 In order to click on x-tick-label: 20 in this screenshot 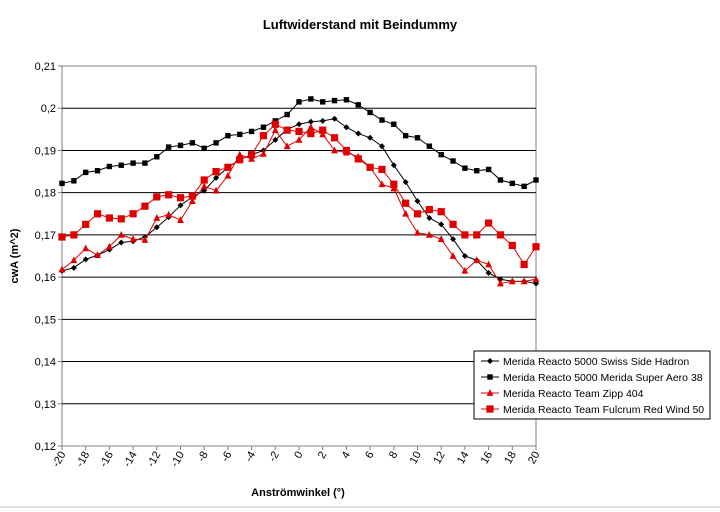, I will do `click(534, 458)`.